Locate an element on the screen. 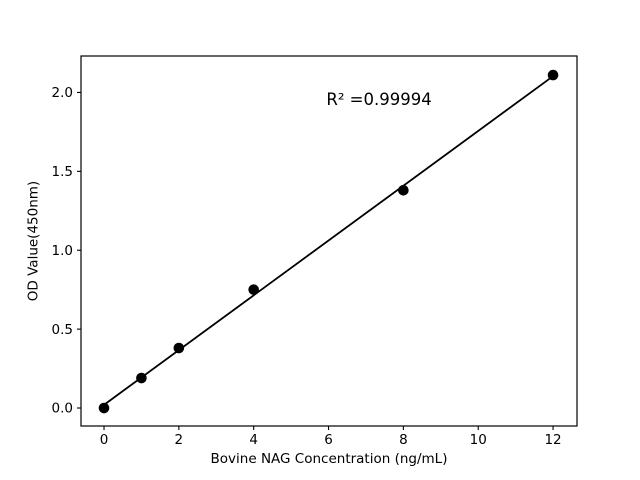  x-tick-label: 4 is located at coordinates (253, 440).